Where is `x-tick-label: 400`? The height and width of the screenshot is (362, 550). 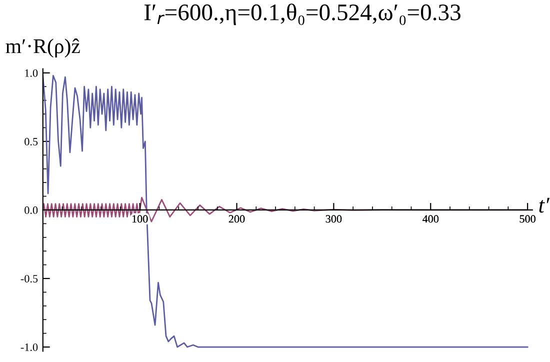 x-tick-label: 400 is located at coordinates (430, 219).